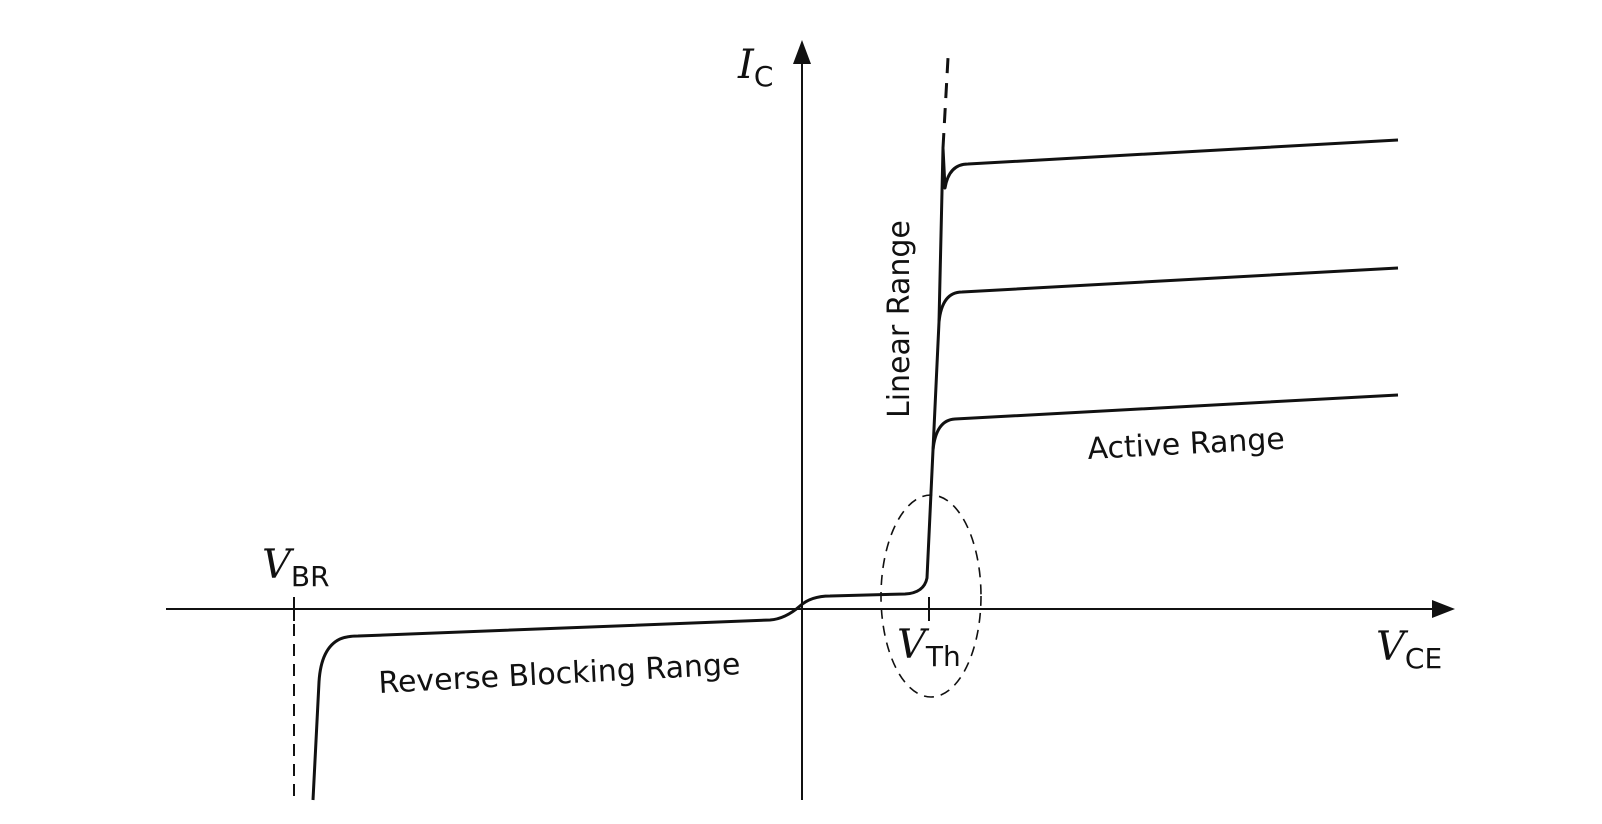 Image resolution: width=1602 pixels, height=824 pixels. Describe the element at coordinates (746, 65) in the screenshot. I see `y-axis-symbol: I` at that location.